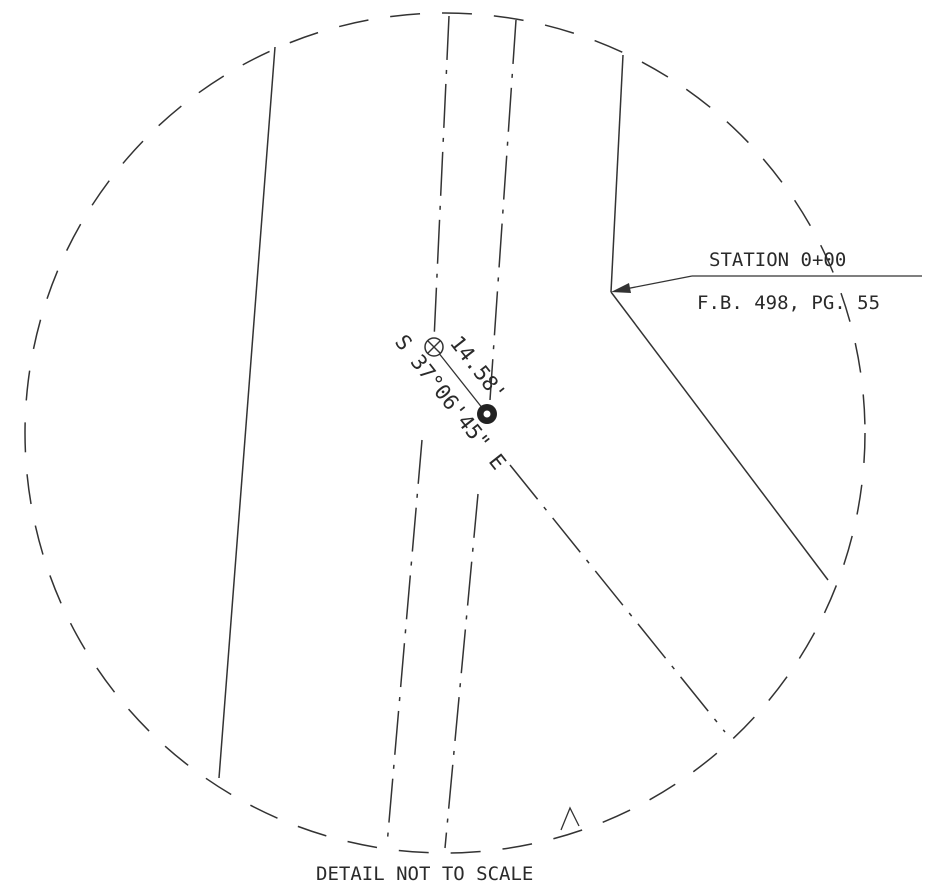 This screenshot has height=892, width=931. Describe the element at coordinates (441, 178) in the screenshot. I see `centerline-upper` at that location.